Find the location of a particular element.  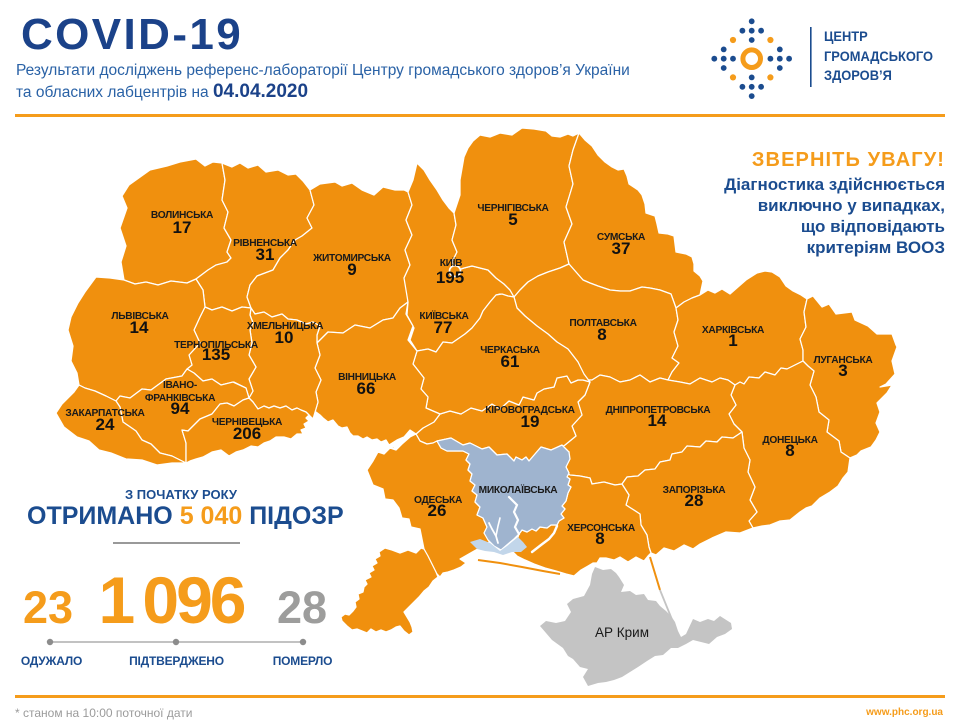

svg-text: 135 is located at coordinates (216, 354).